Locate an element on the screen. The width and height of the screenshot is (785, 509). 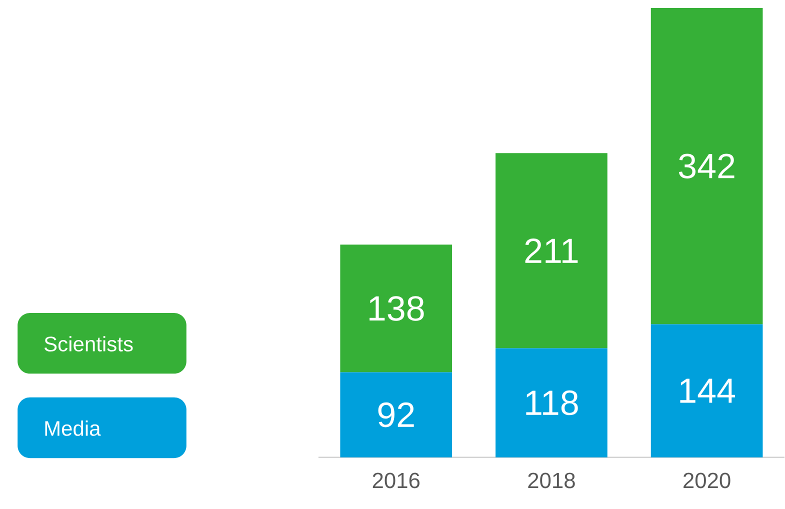
data-label: 118 is located at coordinates (552, 403).